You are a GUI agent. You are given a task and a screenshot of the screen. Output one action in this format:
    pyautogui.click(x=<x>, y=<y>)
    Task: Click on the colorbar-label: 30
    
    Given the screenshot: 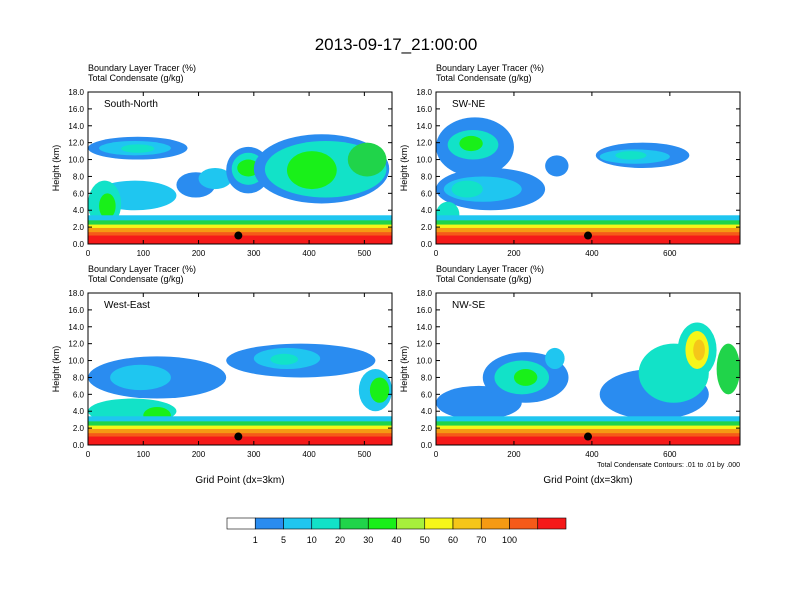 What is the action you would take?
    pyautogui.click(x=368, y=540)
    